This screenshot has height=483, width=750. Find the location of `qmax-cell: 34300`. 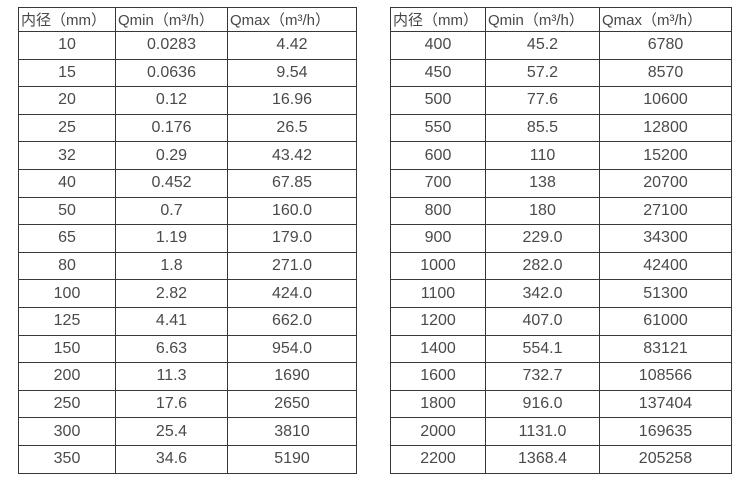

qmax-cell: 34300 is located at coordinates (665, 238).